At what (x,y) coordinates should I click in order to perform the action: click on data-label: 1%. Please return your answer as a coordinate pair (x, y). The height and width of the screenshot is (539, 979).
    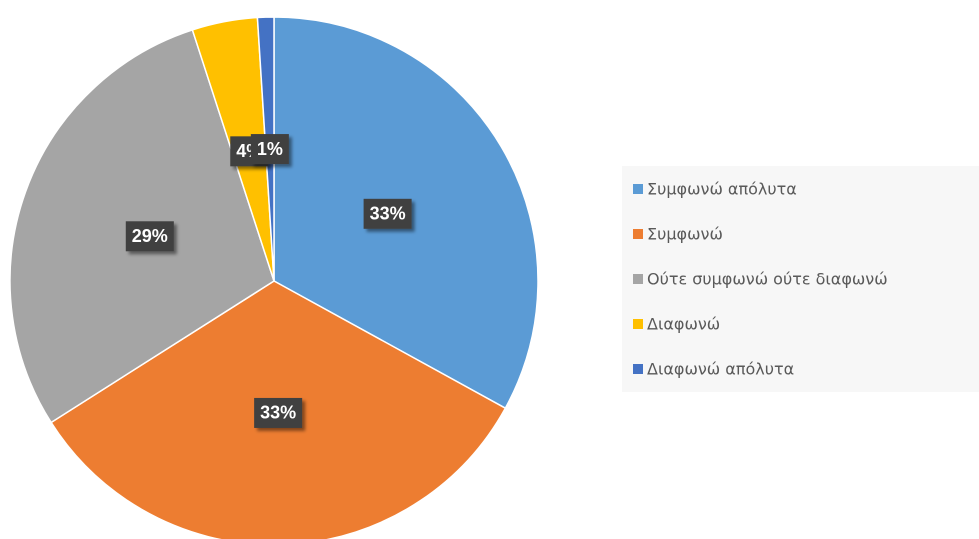
    Looking at the image, I should click on (269, 149).